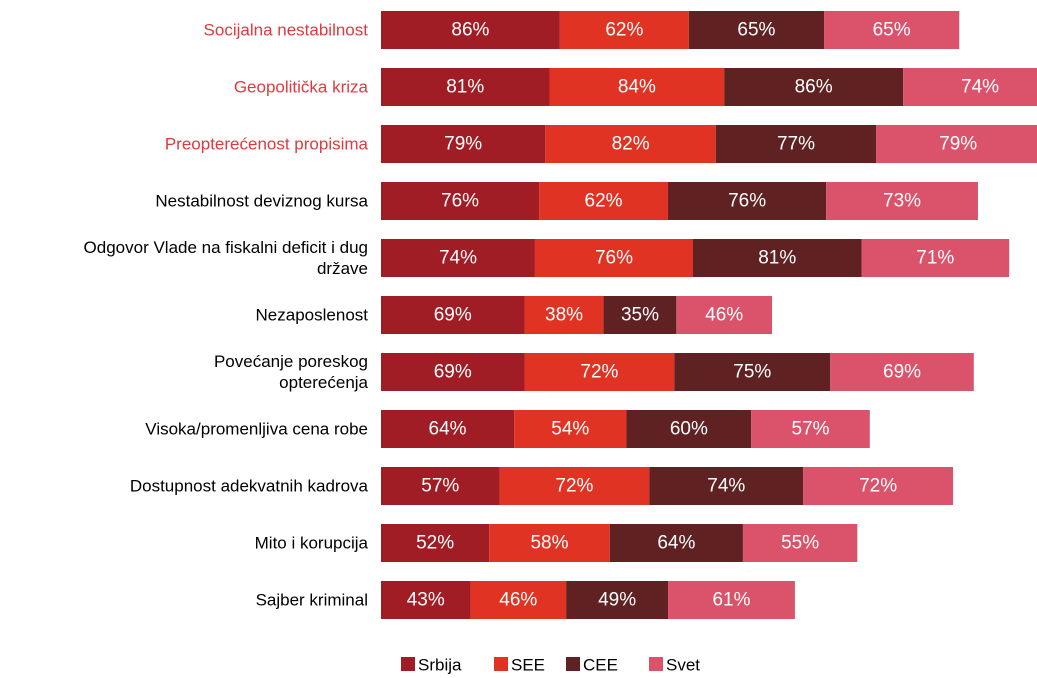 Image resolution: width=1037 pixels, height=678 pixels. Describe the element at coordinates (290, 372) in the screenshot. I see `category-label: Povećanje poreskog opterećenja` at that location.